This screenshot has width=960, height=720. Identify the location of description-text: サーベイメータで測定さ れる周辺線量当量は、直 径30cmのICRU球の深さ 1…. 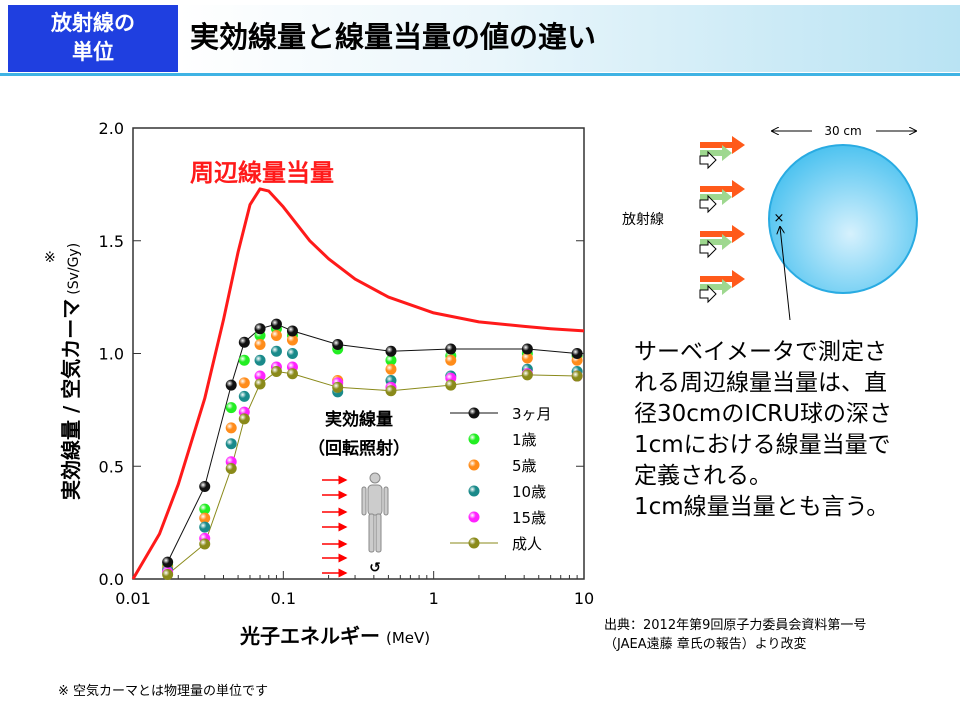
(794, 430).